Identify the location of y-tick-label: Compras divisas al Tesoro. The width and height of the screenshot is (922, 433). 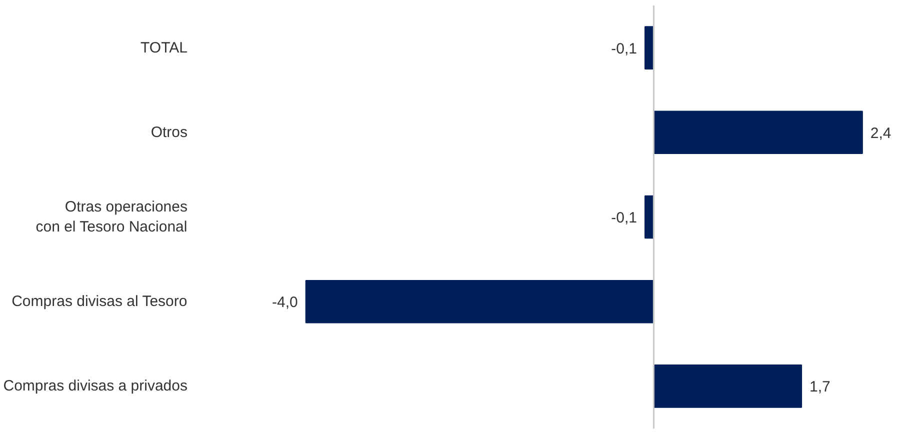
(100, 301).